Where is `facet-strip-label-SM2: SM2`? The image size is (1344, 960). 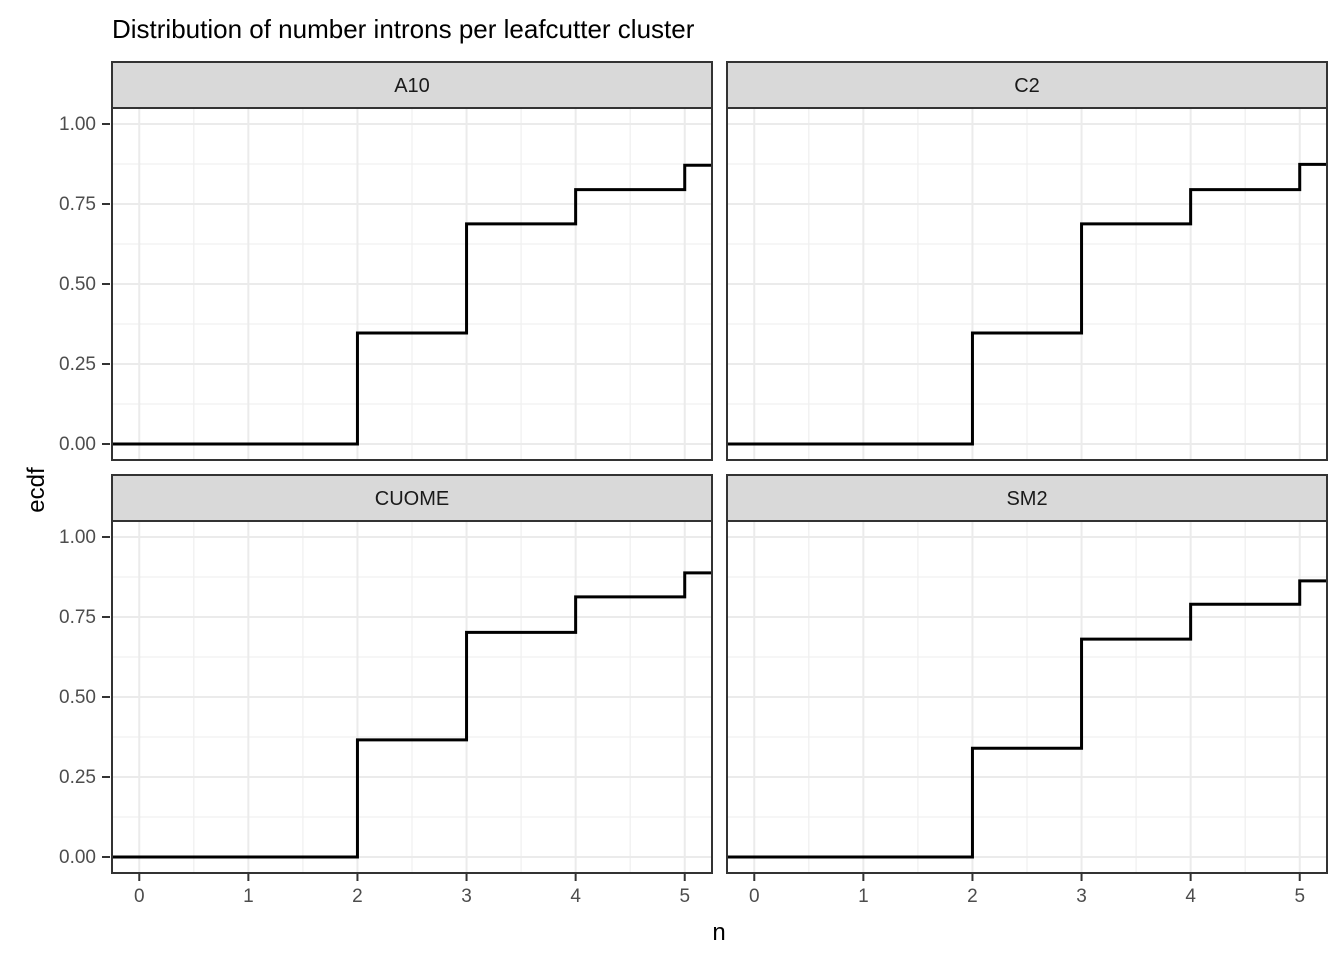 facet-strip-label-SM2: SM2 is located at coordinates (1026, 499).